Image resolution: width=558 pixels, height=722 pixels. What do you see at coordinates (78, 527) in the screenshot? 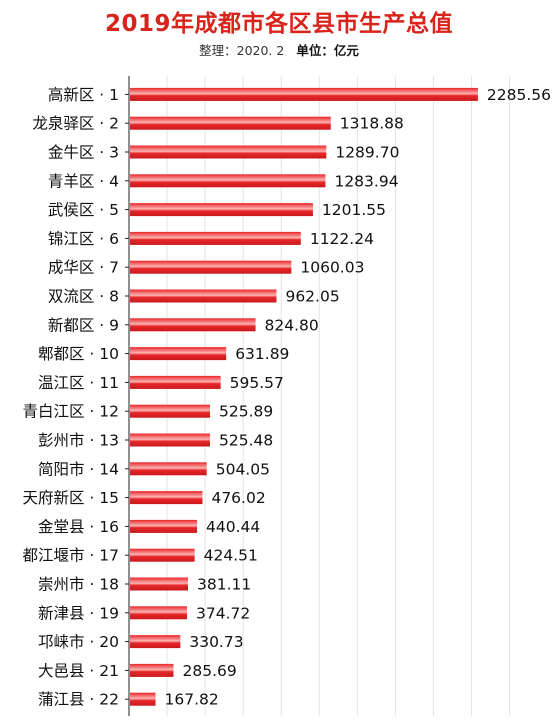
I see `category-label: 金堂县 · 16` at bounding box center [78, 527].